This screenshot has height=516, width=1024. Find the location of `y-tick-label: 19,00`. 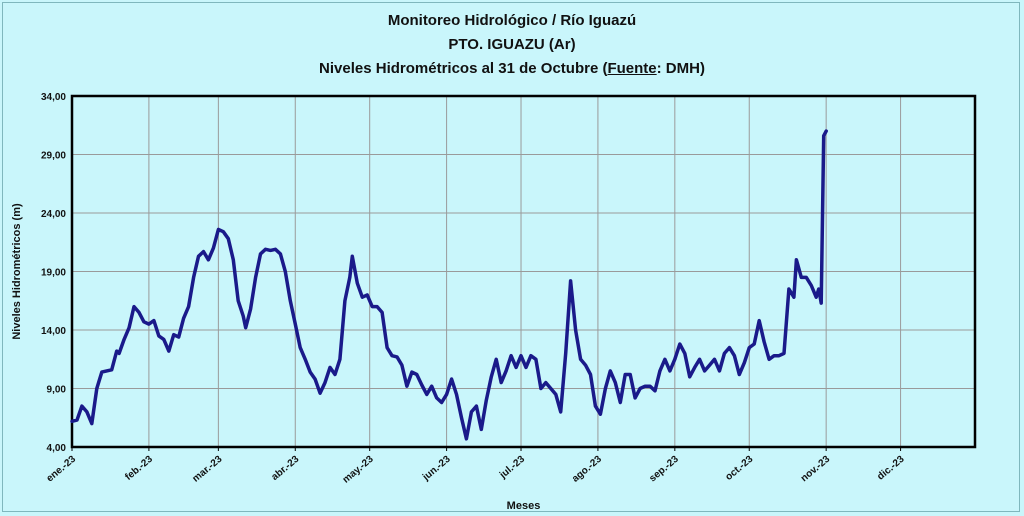

y-tick-label: 19,00 is located at coordinates (53, 273).